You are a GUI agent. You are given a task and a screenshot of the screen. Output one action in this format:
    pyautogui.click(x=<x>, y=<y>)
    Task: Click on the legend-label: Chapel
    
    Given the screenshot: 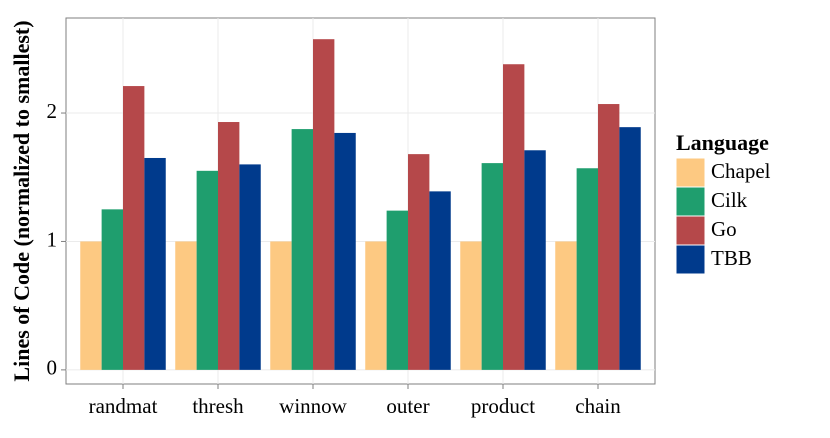 What is the action you would take?
    pyautogui.click(x=741, y=171)
    